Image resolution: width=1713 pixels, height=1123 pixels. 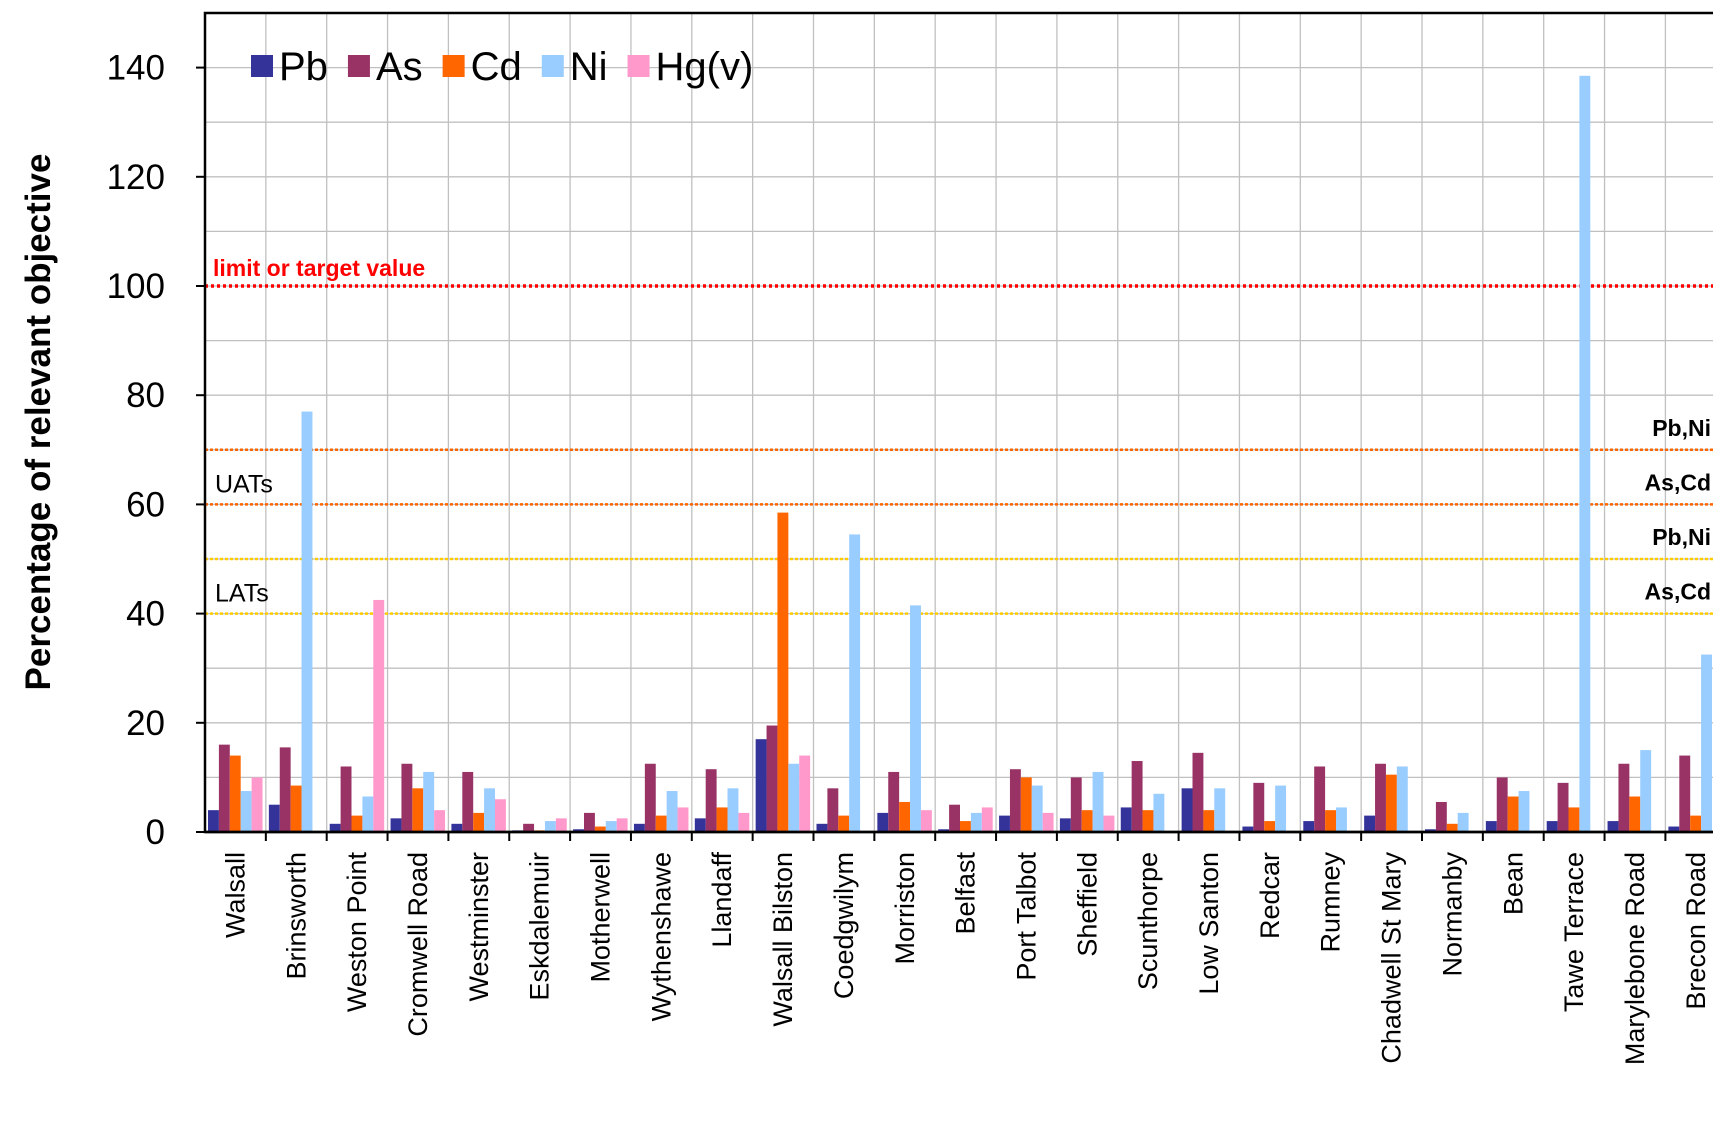 What do you see at coordinates (844, 925) in the screenshot?
I see `x-tick-label: Coedgwilym` at bounding box center [844, 925].